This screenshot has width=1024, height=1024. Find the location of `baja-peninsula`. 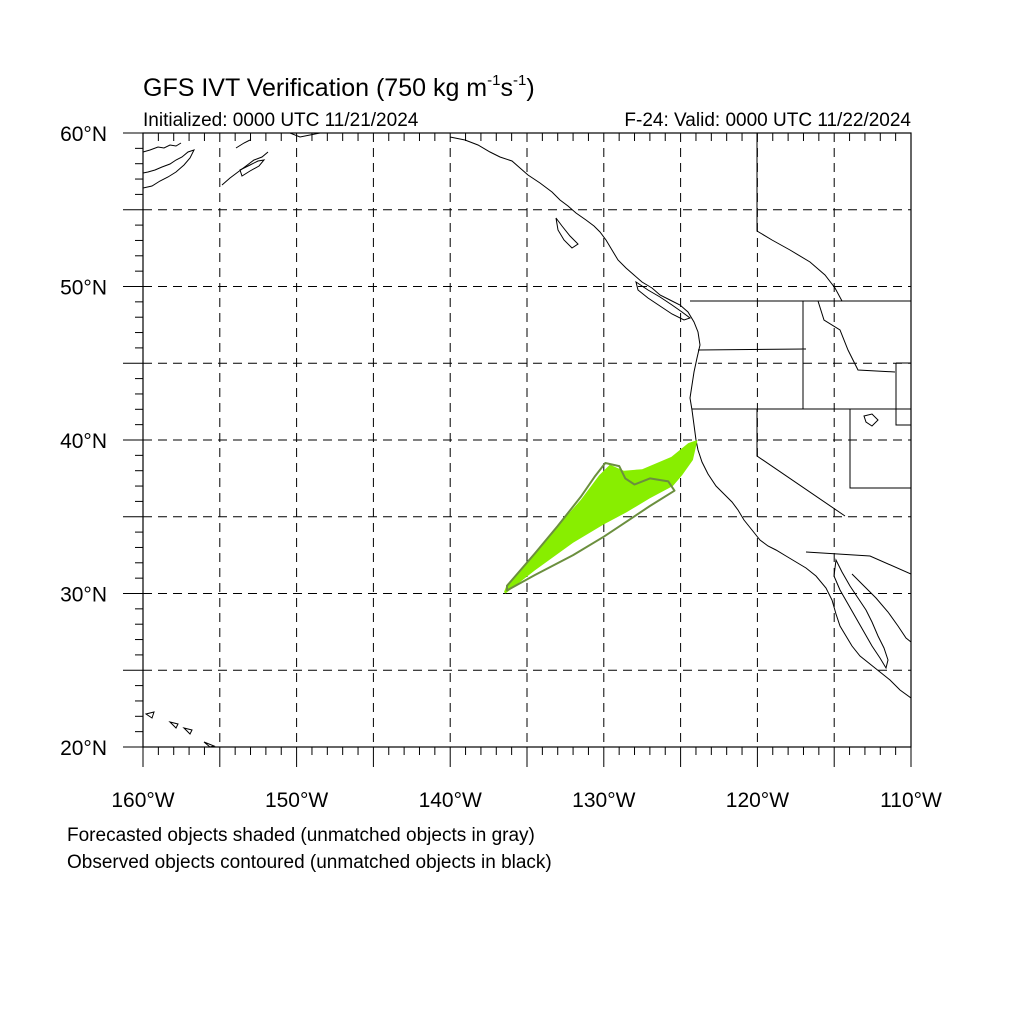

baja-peninsula is located at coordinates (861, 614).